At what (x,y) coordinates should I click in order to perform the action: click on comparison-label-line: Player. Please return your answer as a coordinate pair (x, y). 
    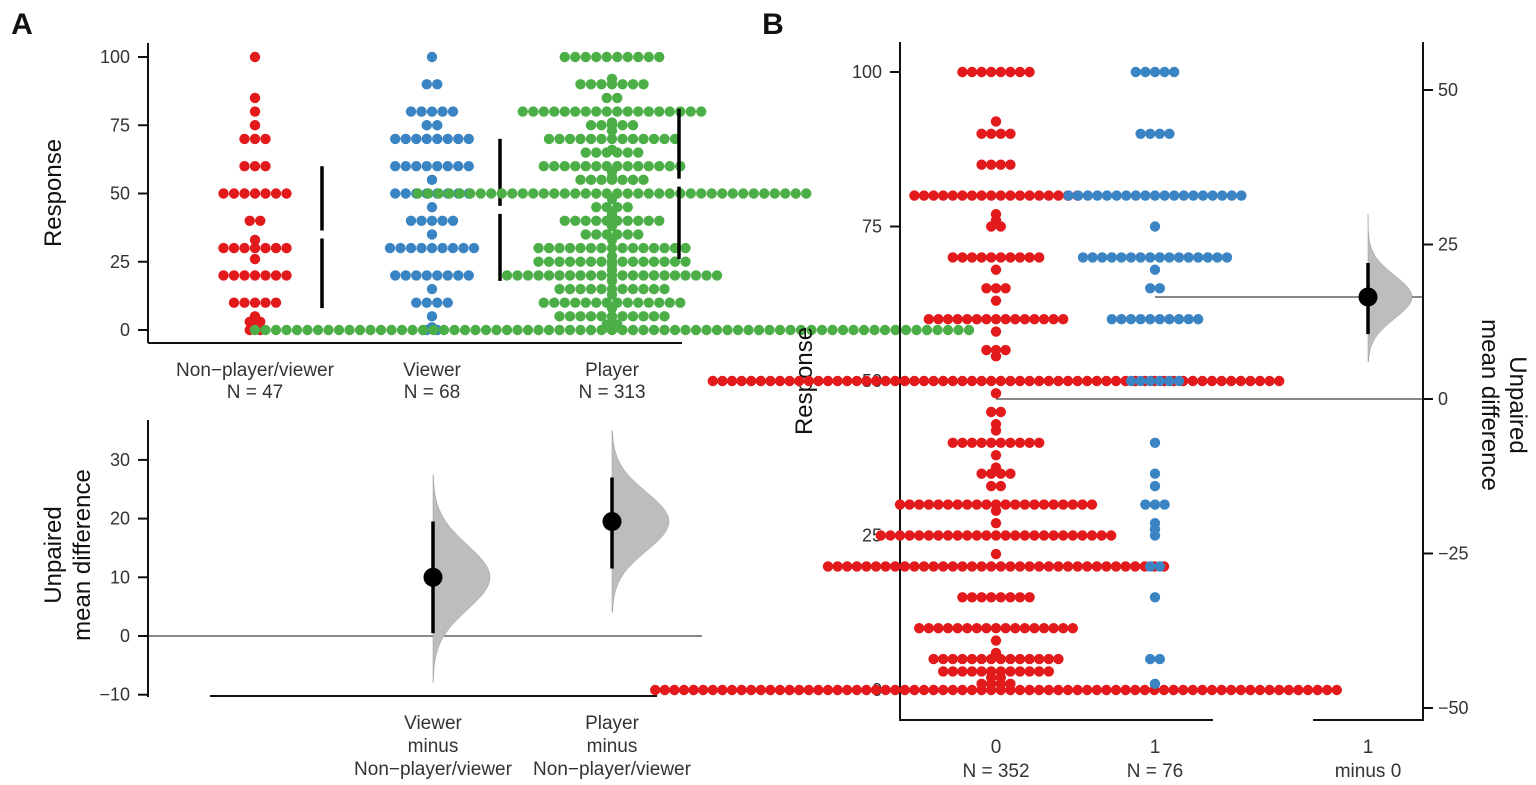
    Looking at the image, I should click on (612, 723).